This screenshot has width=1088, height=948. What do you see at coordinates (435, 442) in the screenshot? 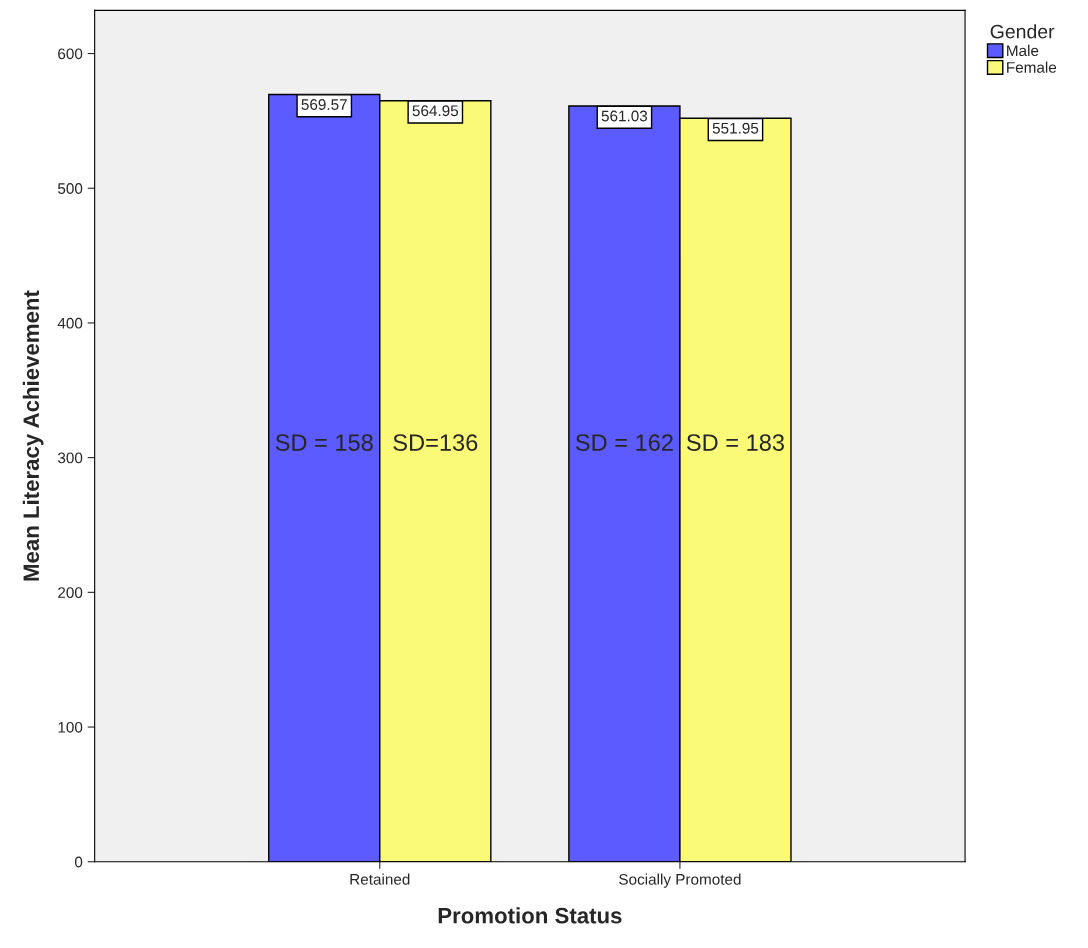
I see `annotation: SD=136` at bounding box center [435, 442].